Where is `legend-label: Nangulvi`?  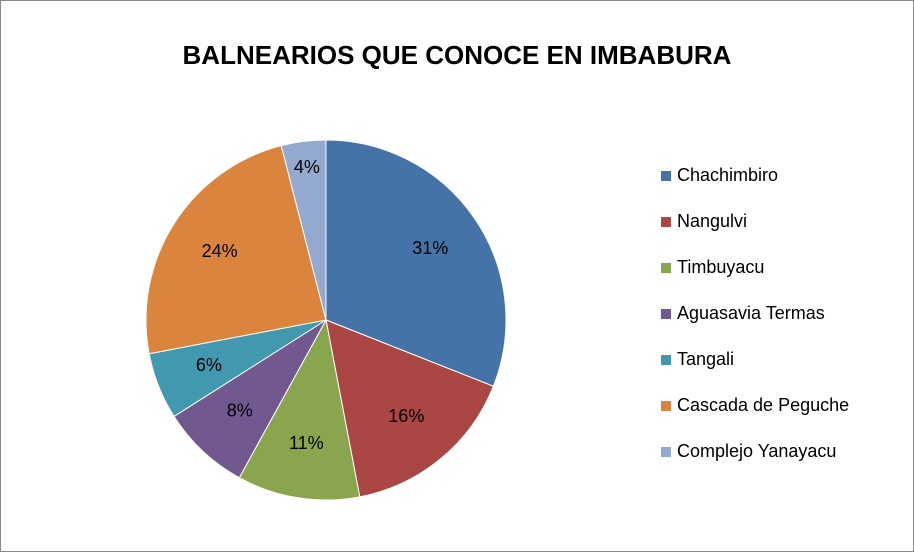 legend-label: Nangulvi is located at coordinates (712, 221).